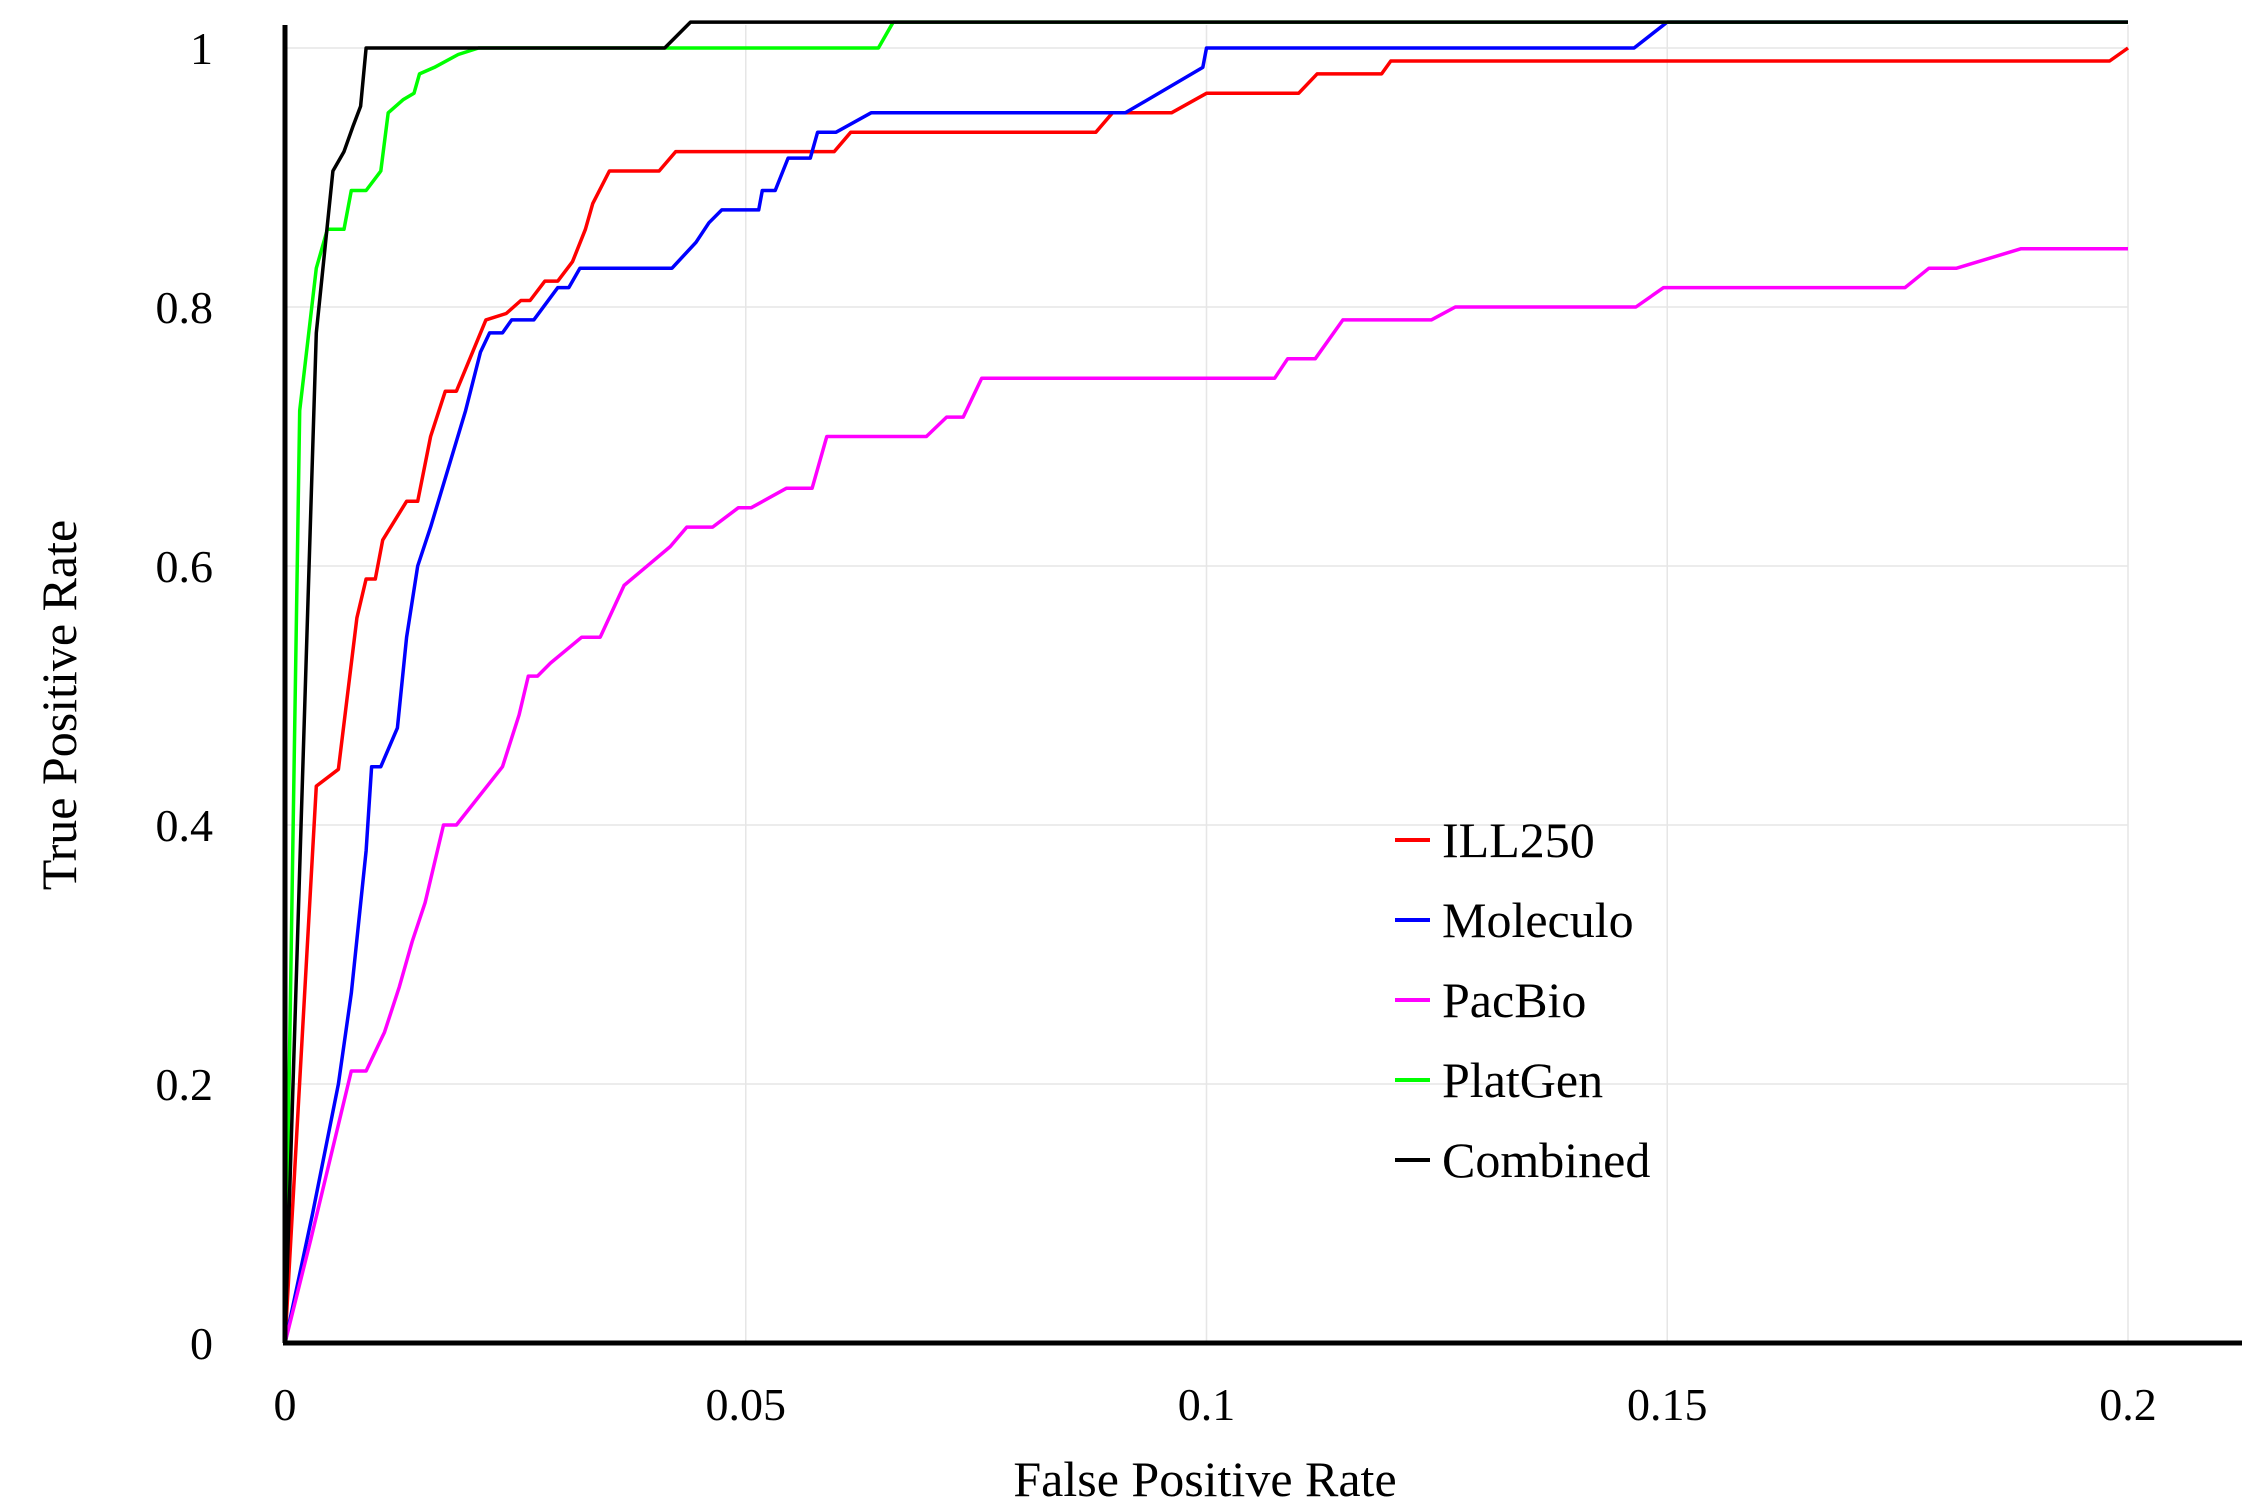 Image resolution: width=2242 pixels, height=1508 pixels. I want to click on legend-label: ILL250, so click(1518, 840).